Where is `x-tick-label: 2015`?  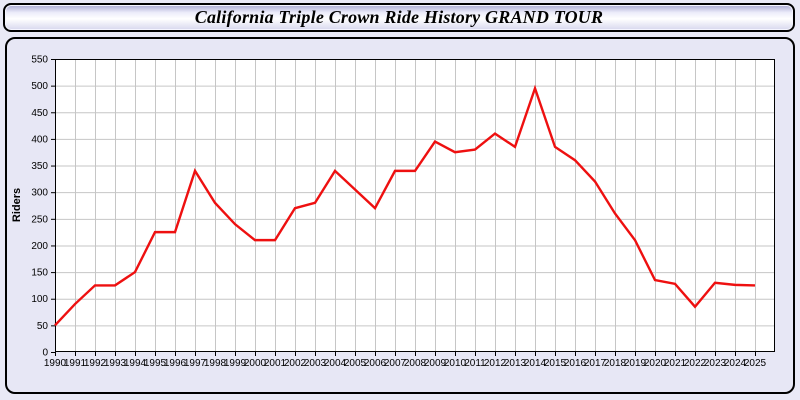 x-tick-label: 2015 is located at coordinates (555, 363).